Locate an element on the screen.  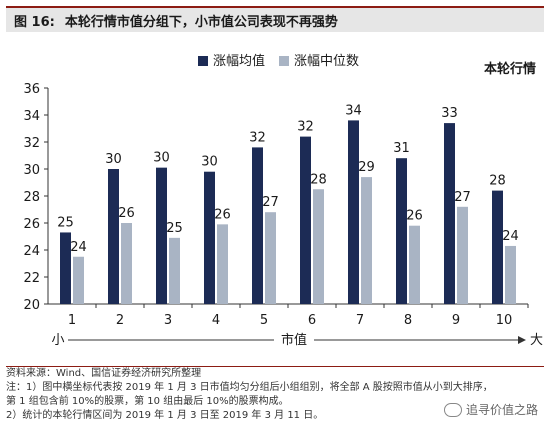
source-note: 资料来源：Wind、国信证券经济研究所整理 is located at coordinates (104, 373).